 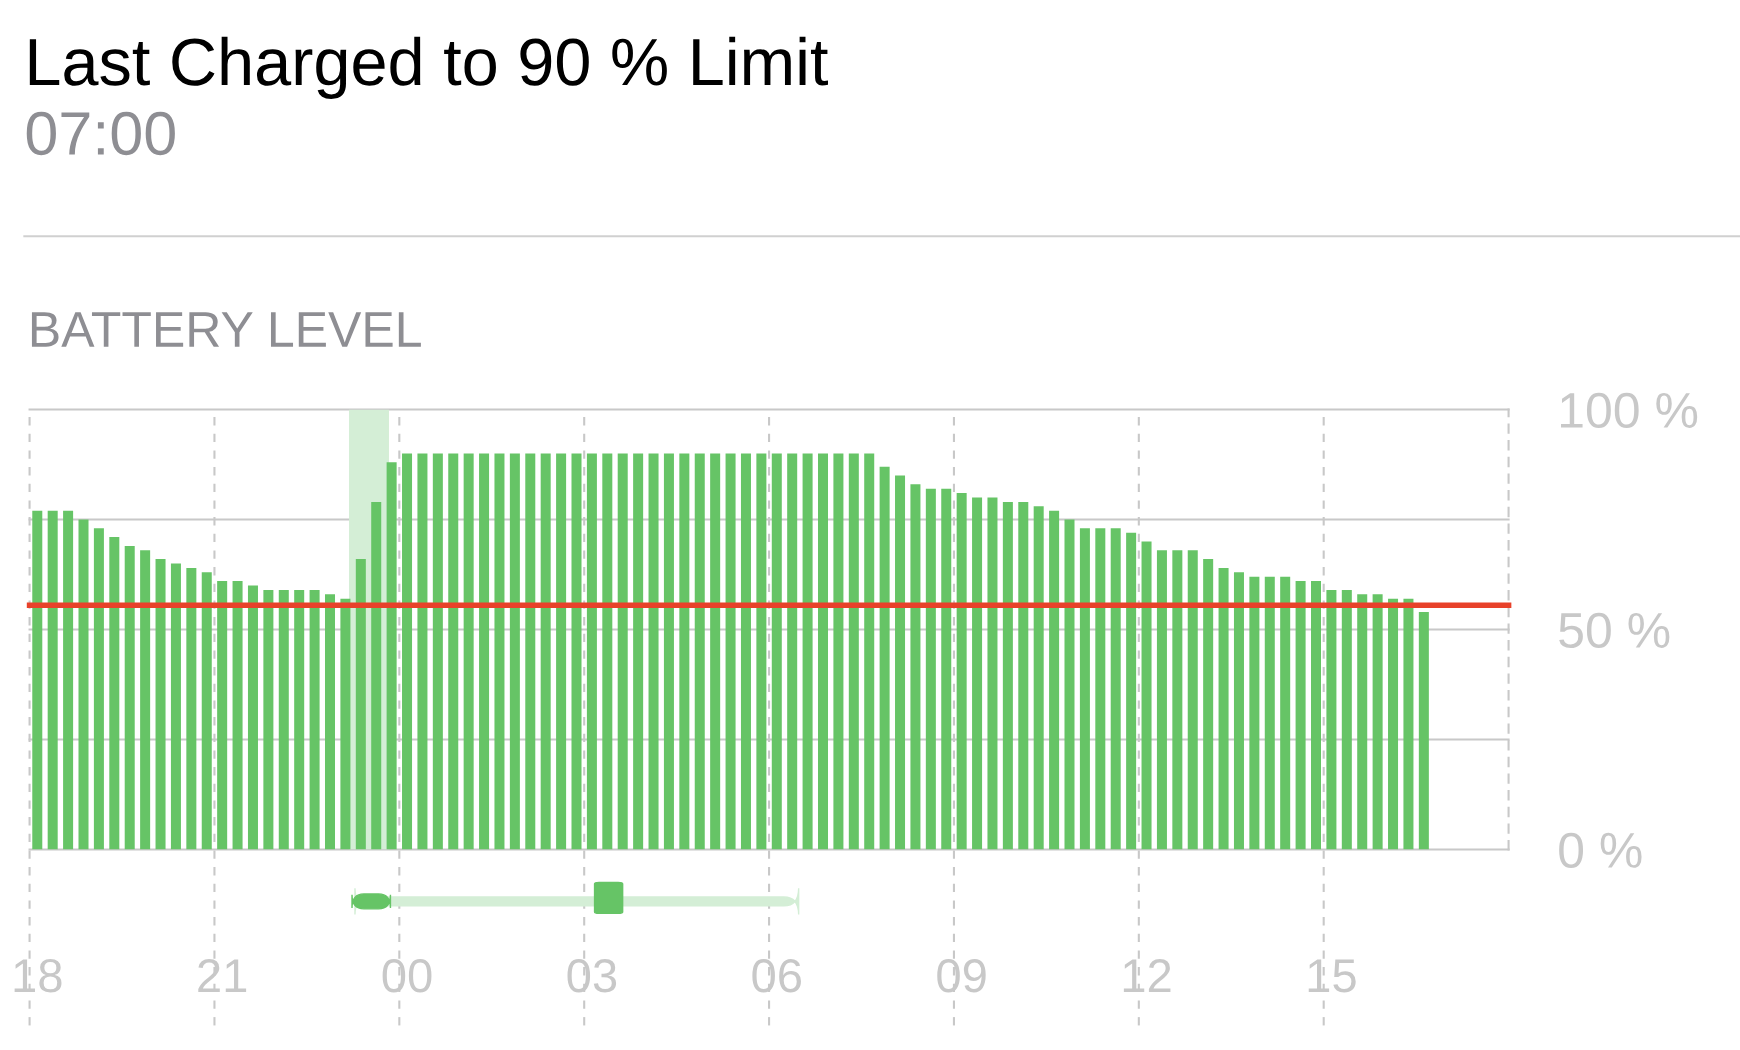 What do you see at coordinates (428, 67) in the screenshot?
I see `chart-title: Last Charged to 90 % Limit` at bounding box center [428, 67].